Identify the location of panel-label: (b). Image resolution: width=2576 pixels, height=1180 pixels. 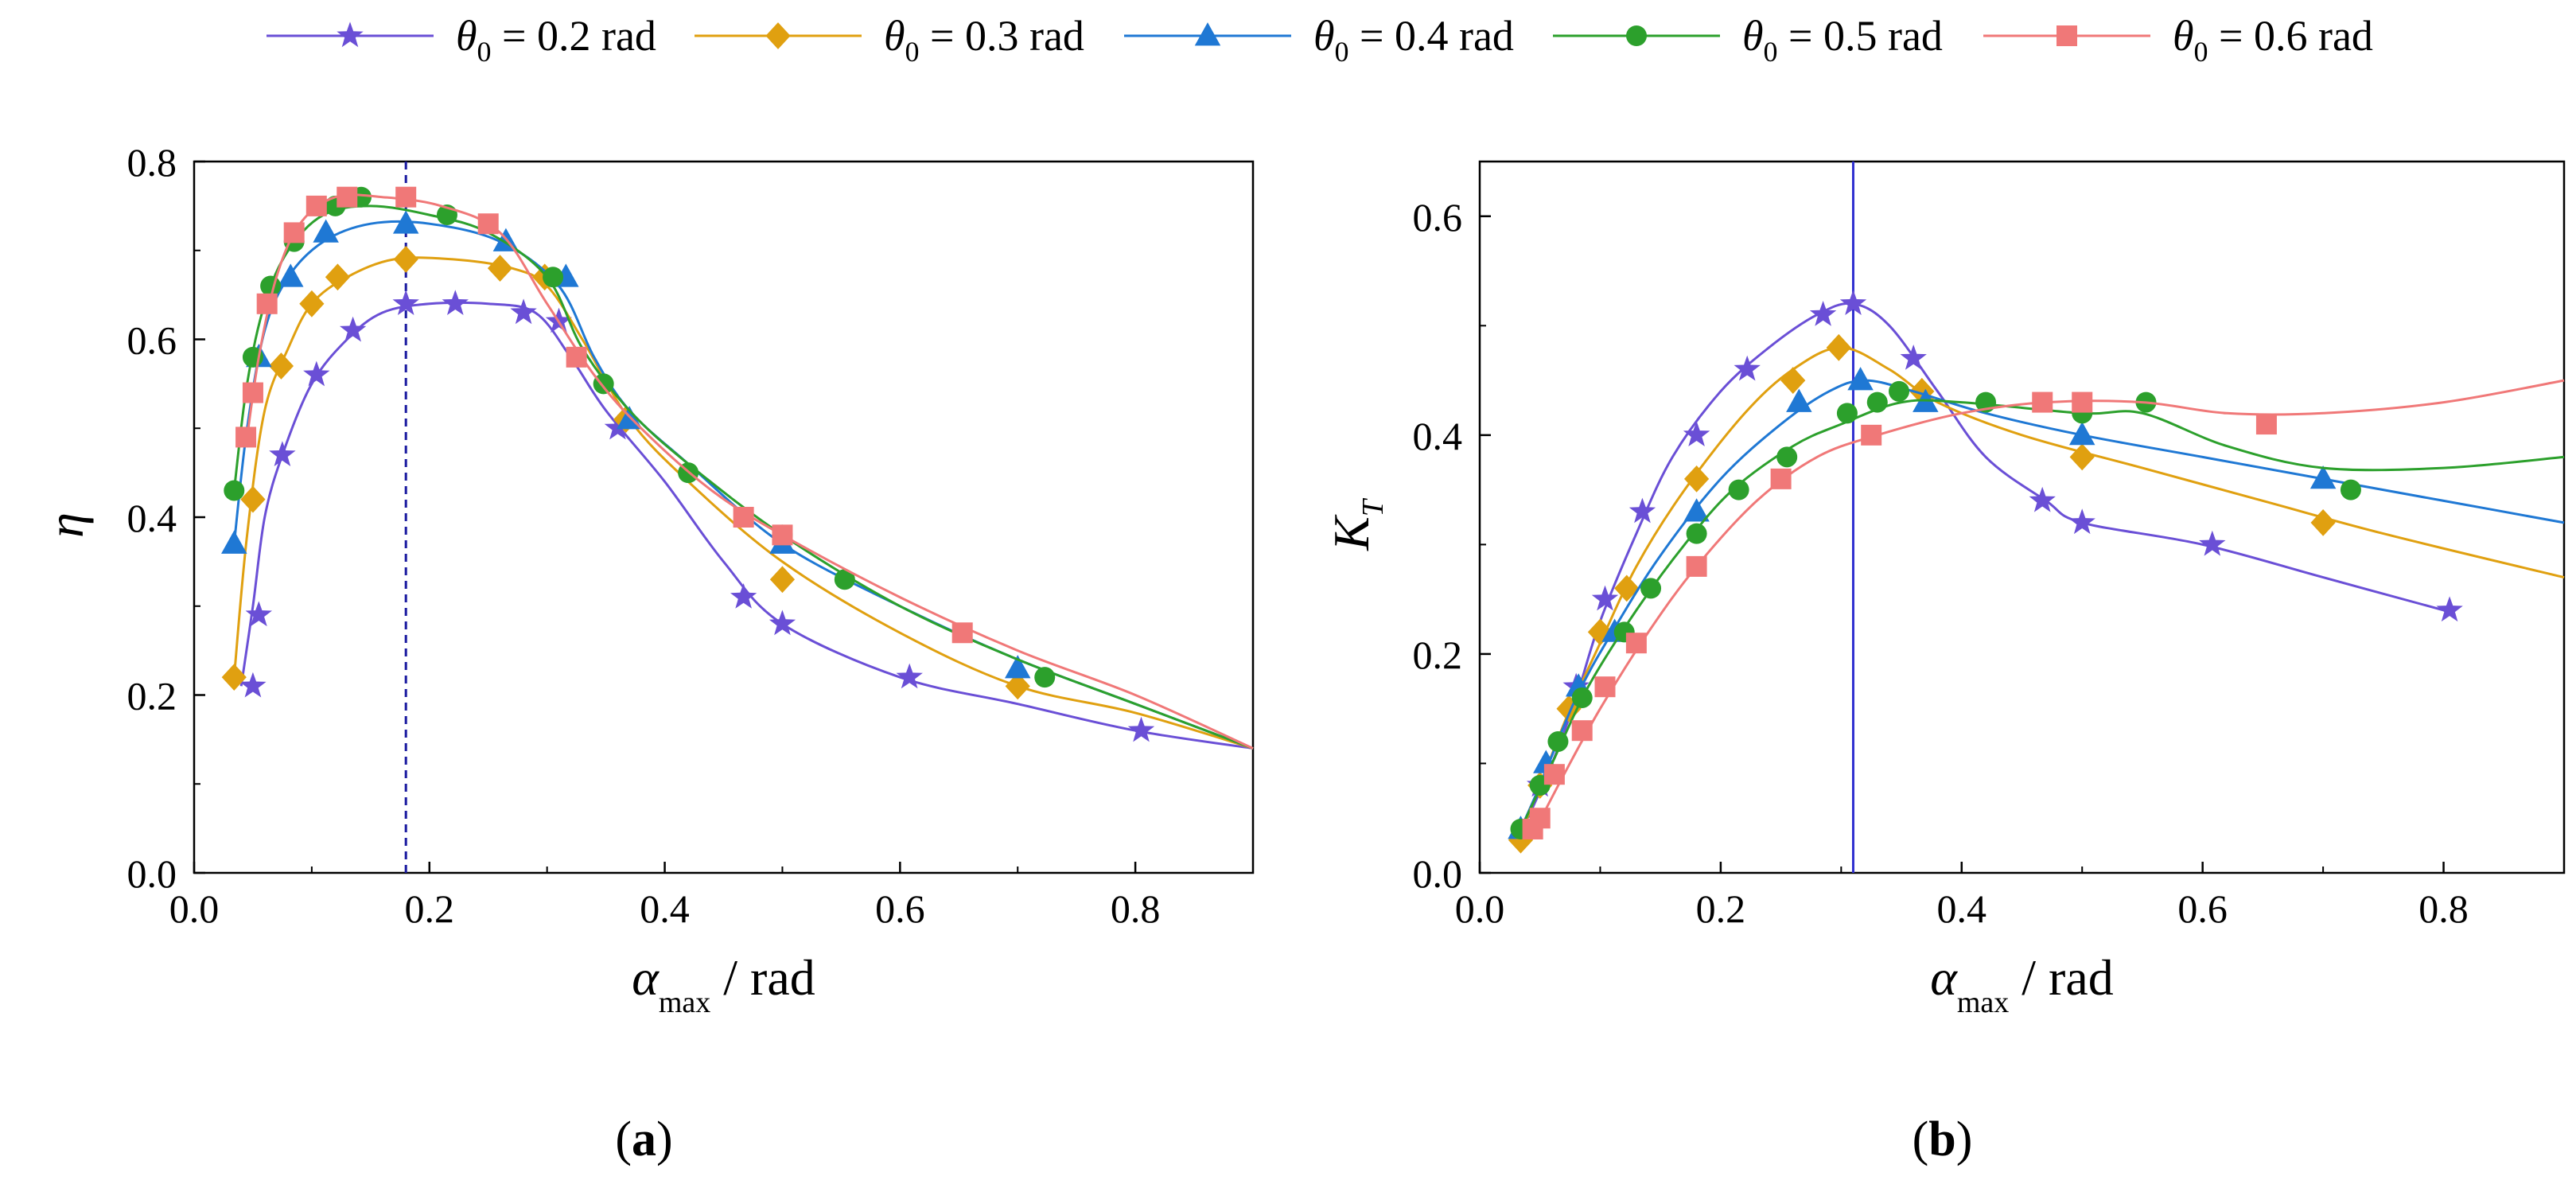
(1943, 1139).